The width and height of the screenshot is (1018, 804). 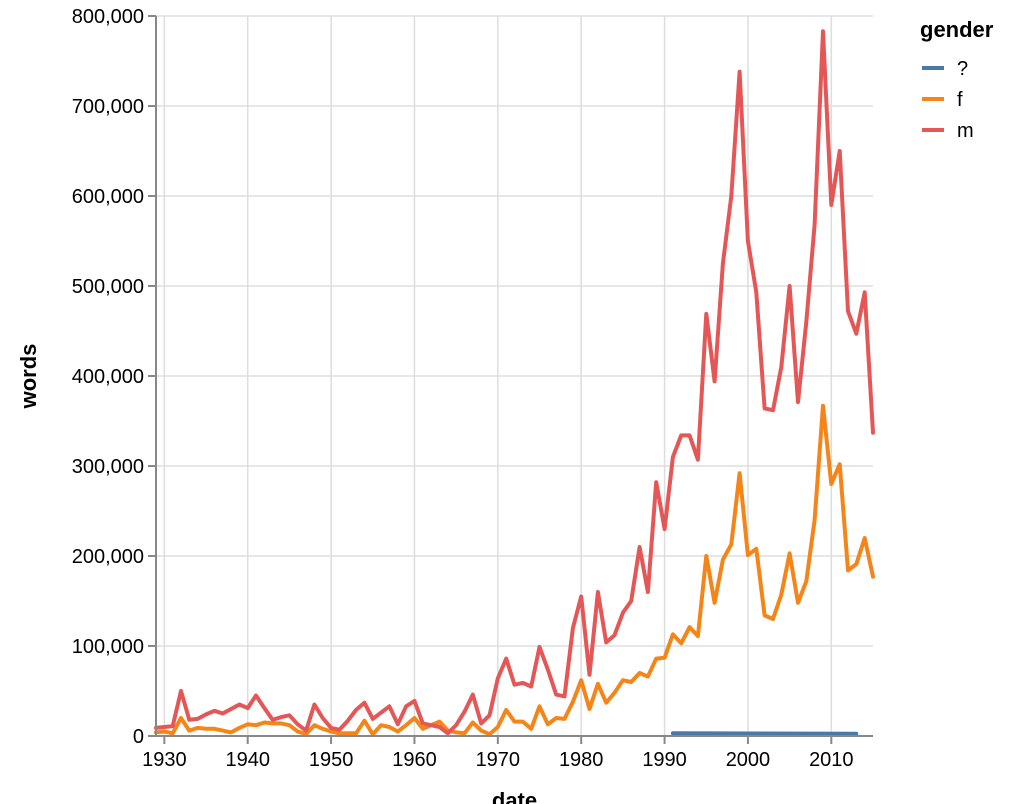 What do you see at coordinates (414, 760) in the screenshot?
I see `x-tick-label: 1960` at bounding box center [414, 760].